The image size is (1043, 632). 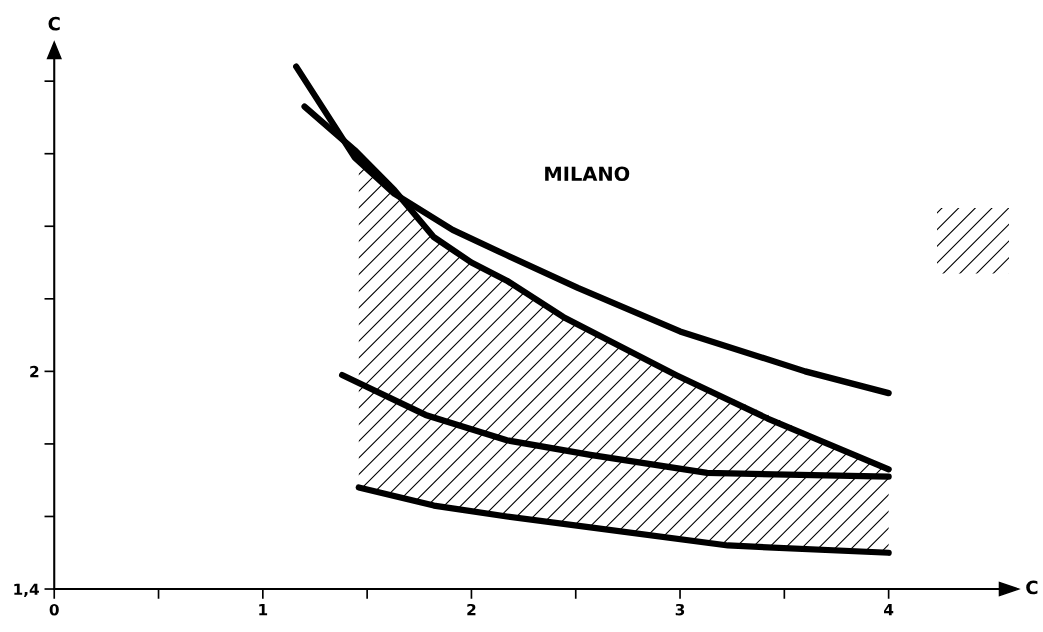 What do you see at coordinates (680, 609) in the screenshot?
I see `x-tick-label: 3` at bounding box center [680, 609].